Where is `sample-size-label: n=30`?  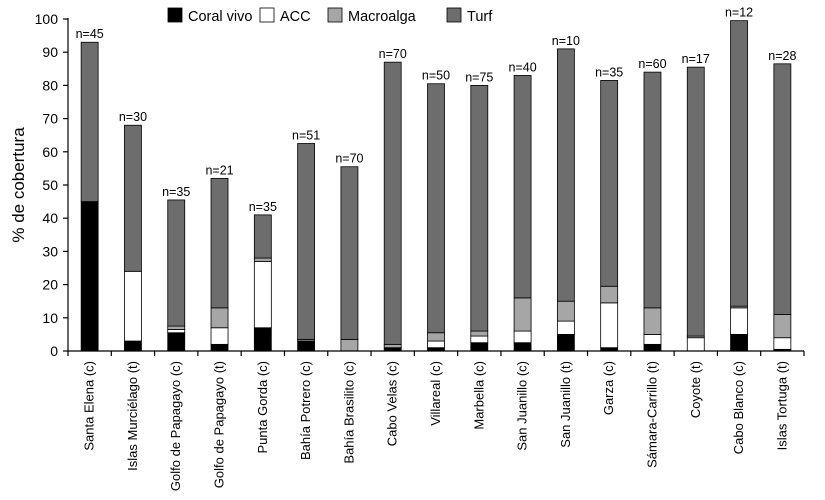
sample-size-label: n=30 is located at coordinates (133, 117).